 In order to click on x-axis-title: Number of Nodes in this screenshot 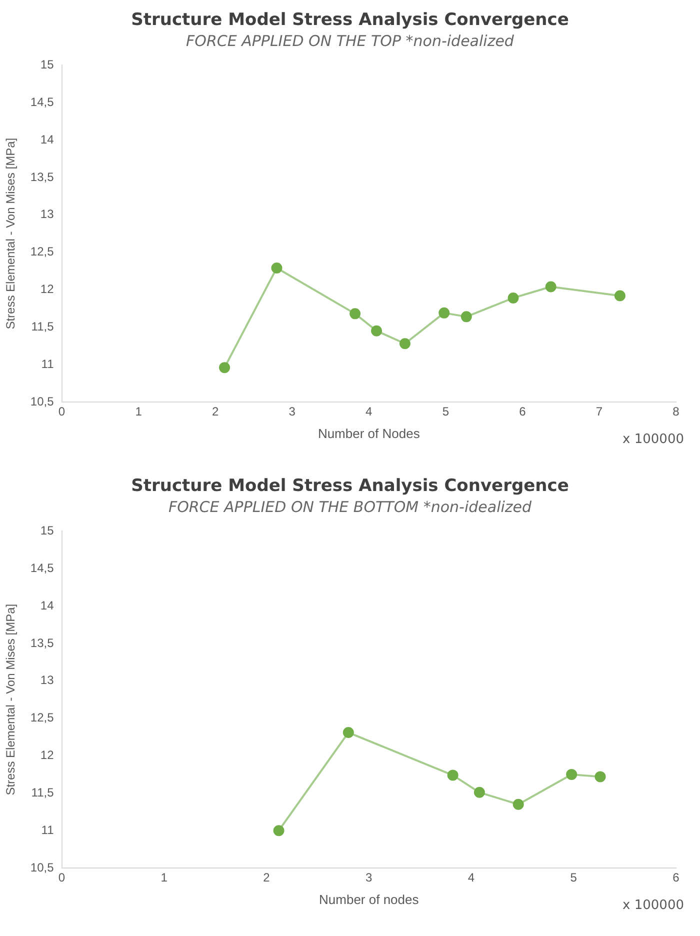, I will do `click(369, 433)`.